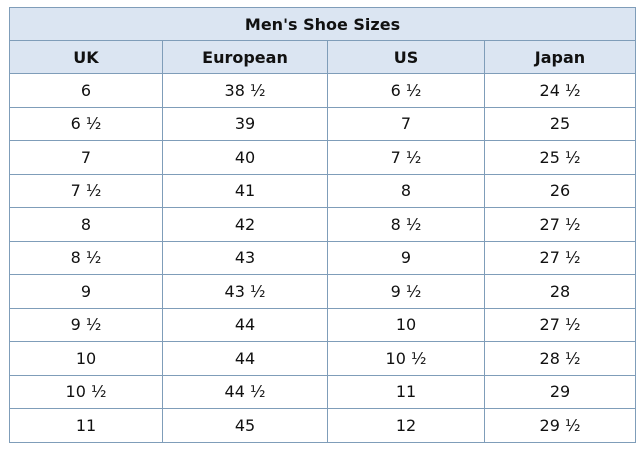  What do you see at coordinates (245, 123) in the screenshot?
I see `cell-european: 39` at bounding box center [245, 123].